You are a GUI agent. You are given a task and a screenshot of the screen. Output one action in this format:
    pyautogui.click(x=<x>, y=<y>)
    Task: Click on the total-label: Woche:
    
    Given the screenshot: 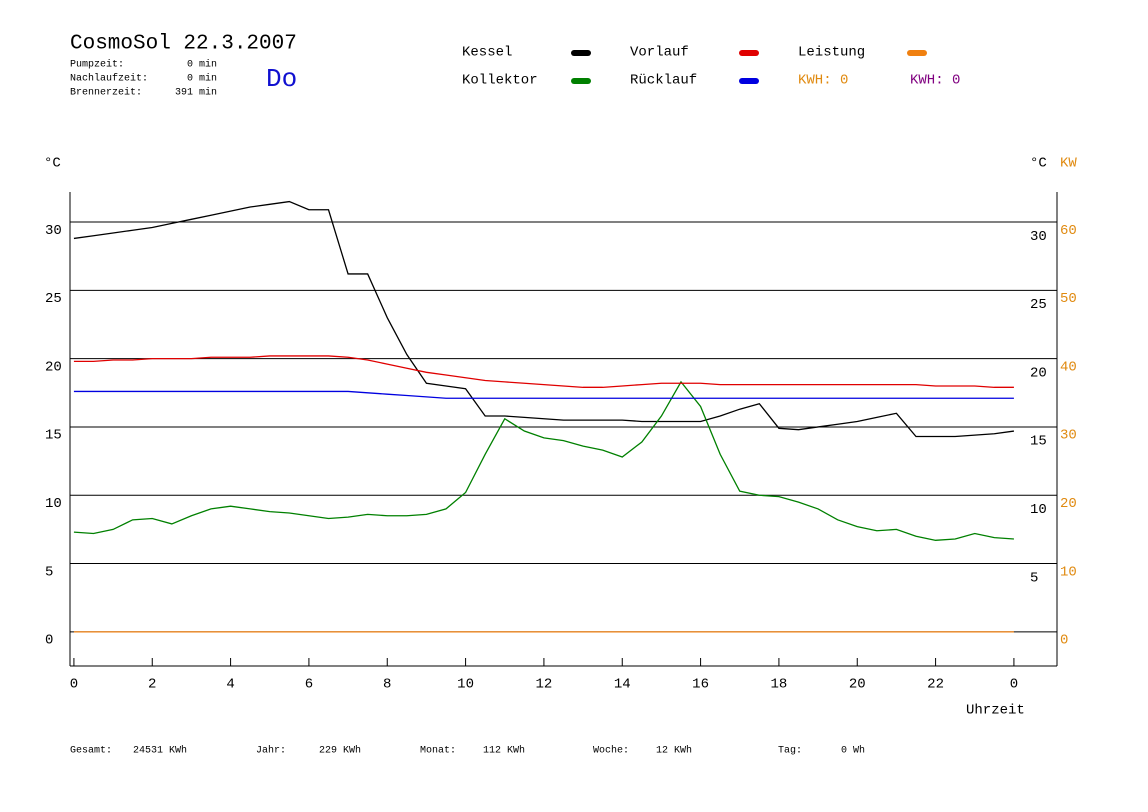 What is the action you would take?
    pyautogui.click(x=611, y=751)
    